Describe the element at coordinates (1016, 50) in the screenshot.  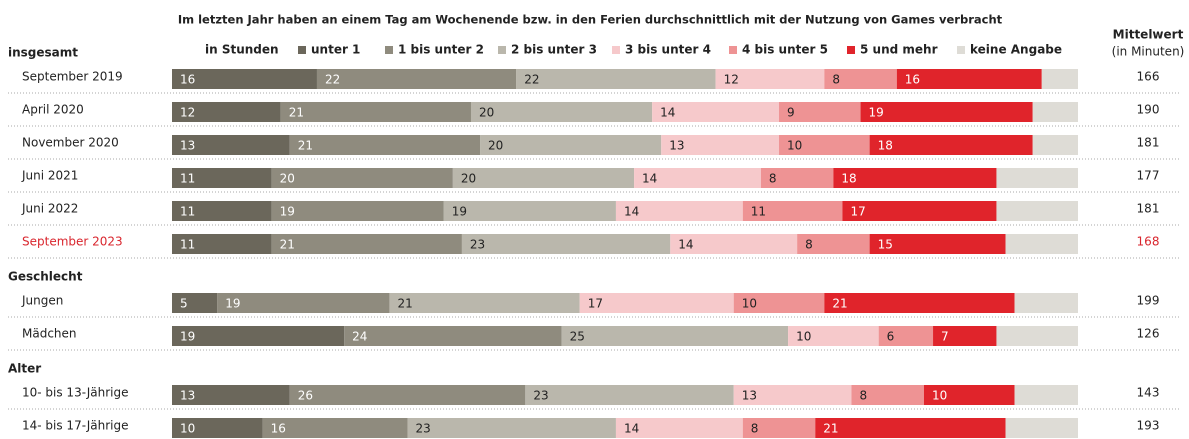
I see `legend-label: keine Angabe` at that location.